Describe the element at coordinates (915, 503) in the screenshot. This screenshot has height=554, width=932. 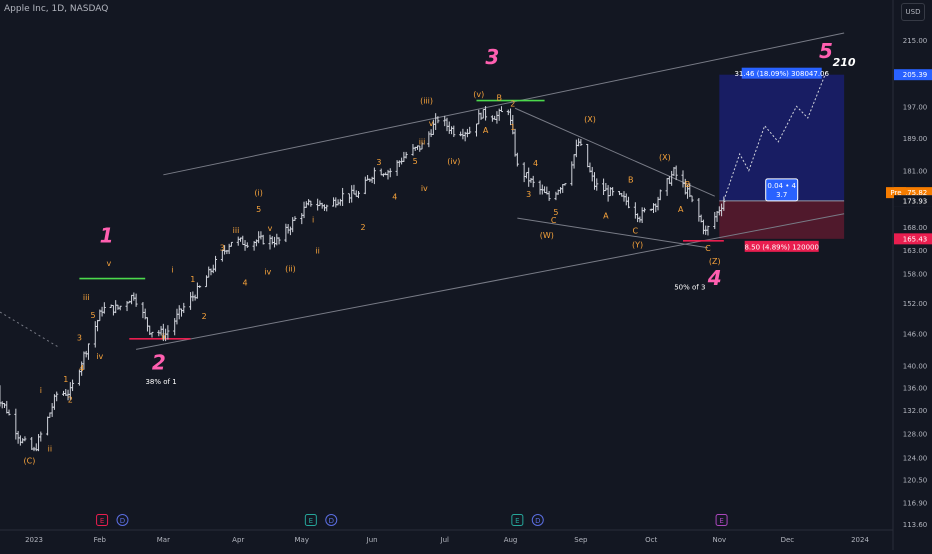
I see `price-tick-label: 116.90` at that location.